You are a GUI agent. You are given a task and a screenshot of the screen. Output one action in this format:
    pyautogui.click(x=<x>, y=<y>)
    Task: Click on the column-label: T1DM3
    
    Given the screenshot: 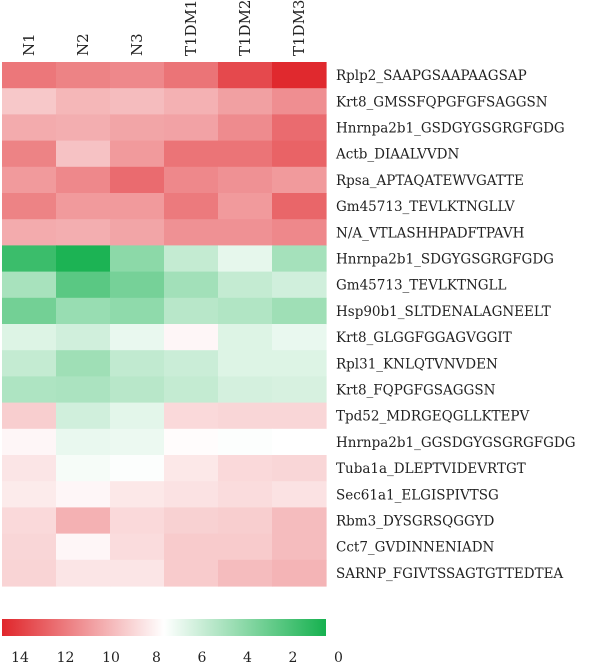 What is the action you would take?
    pyautogui.click(x=299, y=28)
    